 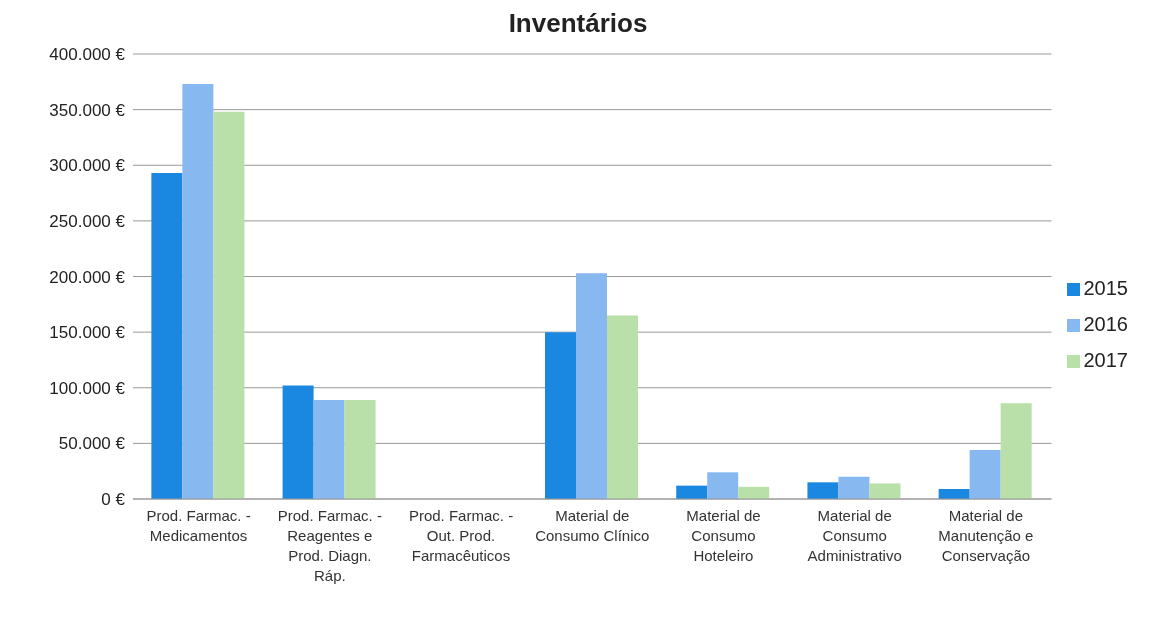 What do you see at coordinates (87, 221) in the screenshot?
I see `y-tick-label: 250.000 €` at bounding box center [87, 221].